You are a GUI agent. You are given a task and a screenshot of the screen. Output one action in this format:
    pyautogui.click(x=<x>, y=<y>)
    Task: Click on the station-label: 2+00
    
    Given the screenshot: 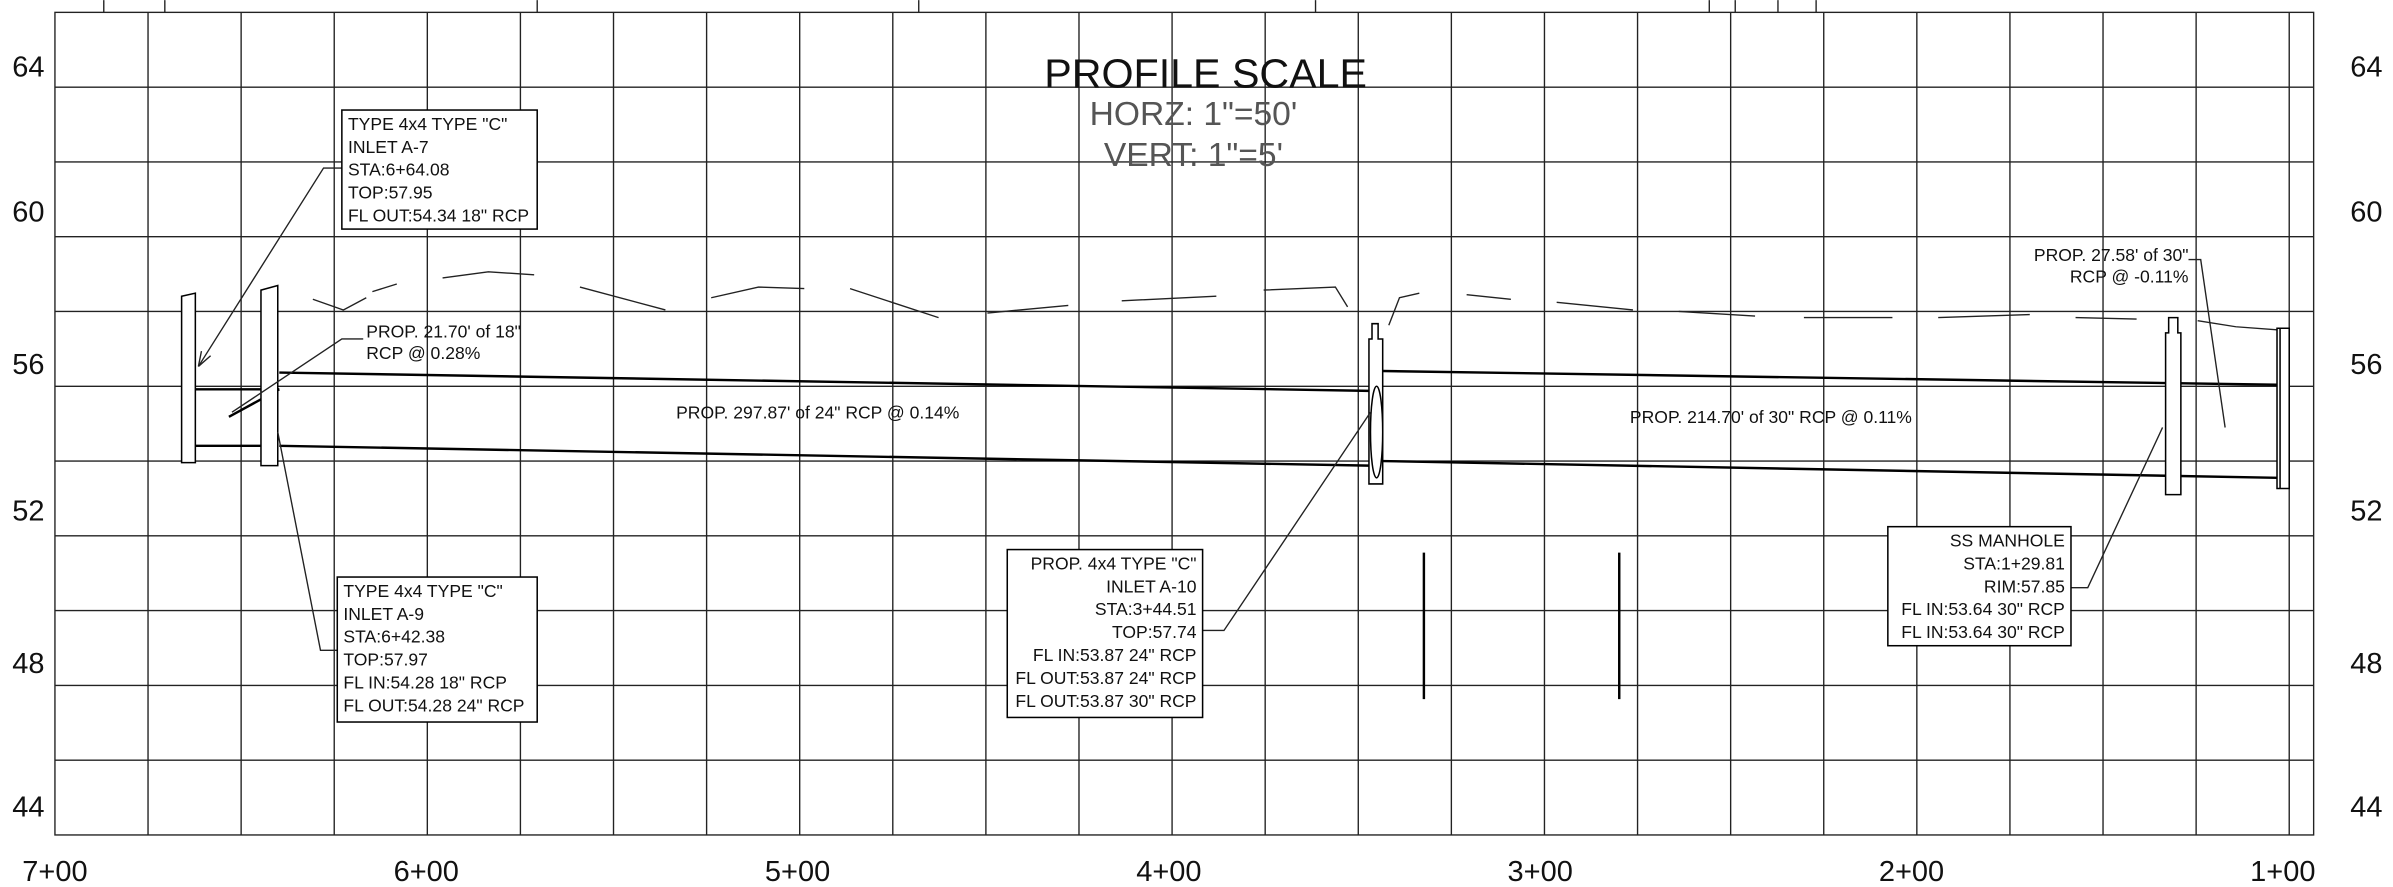 What is the action you would take?
    pyautogui.click(x=1911, y=871)
    